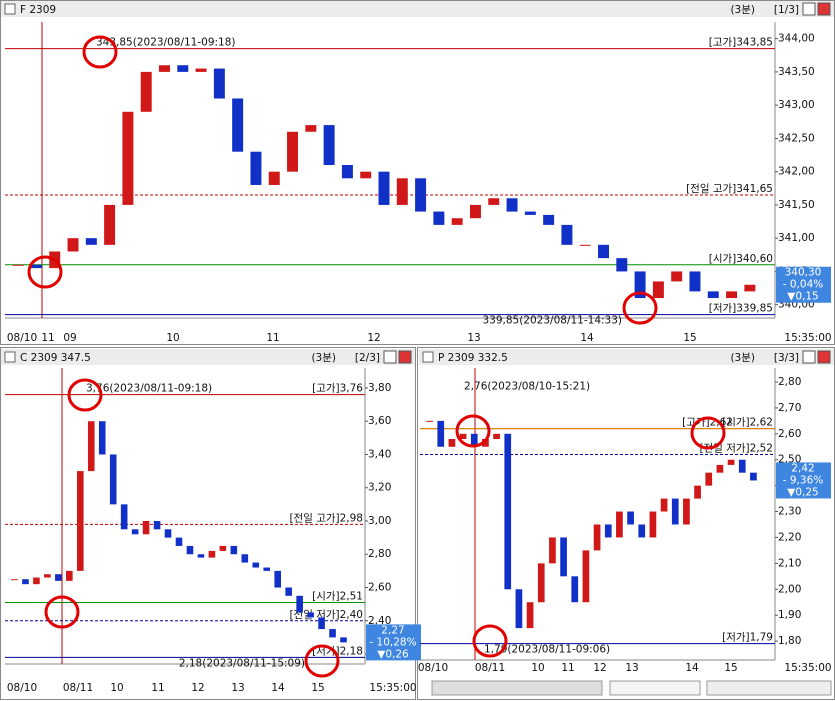 The width and height of the screenshot is (835, 701). What do you see at coordinates (392, 630) in the screenshot?
I see `price-box-text: 2,27` at bounding box center [392, 630].